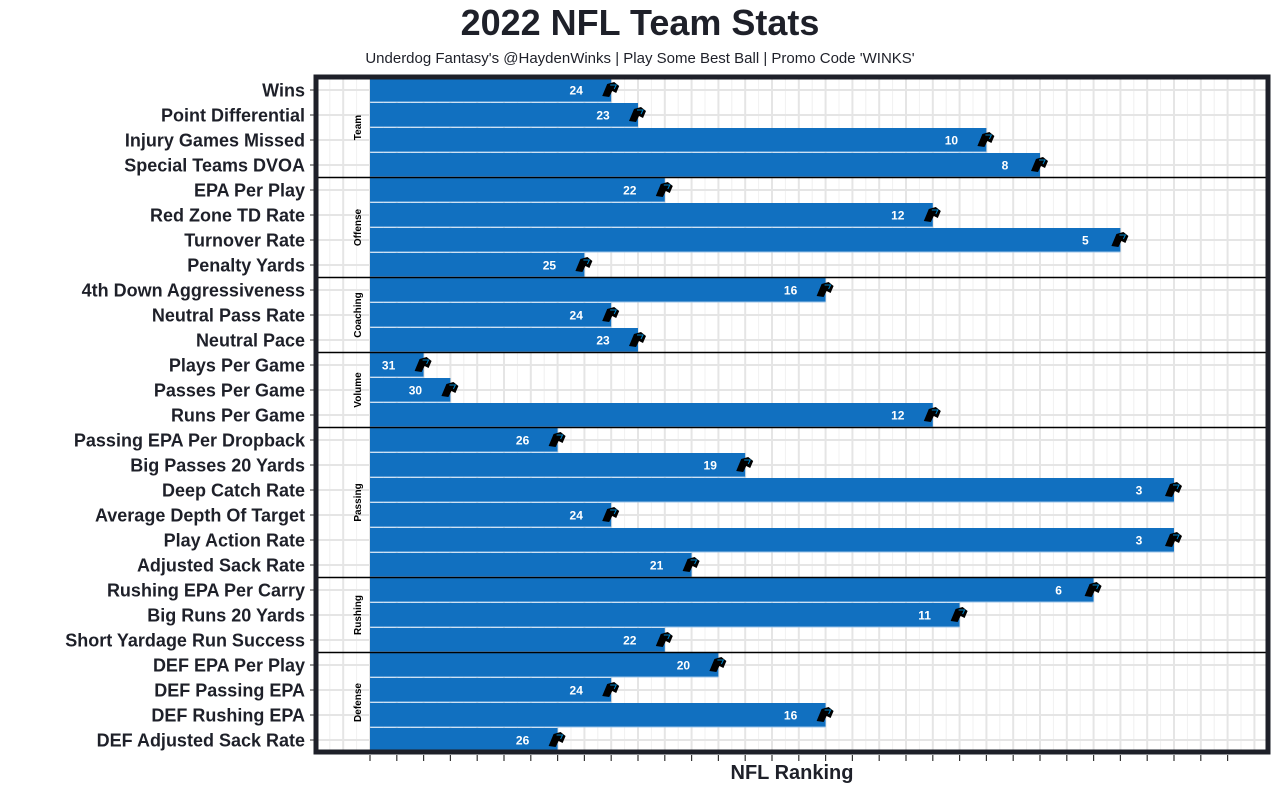  What do you see at coordinates (358, 390) in the screenshot?
I see `facet-label: Volume` at bounding box center [358, 390].